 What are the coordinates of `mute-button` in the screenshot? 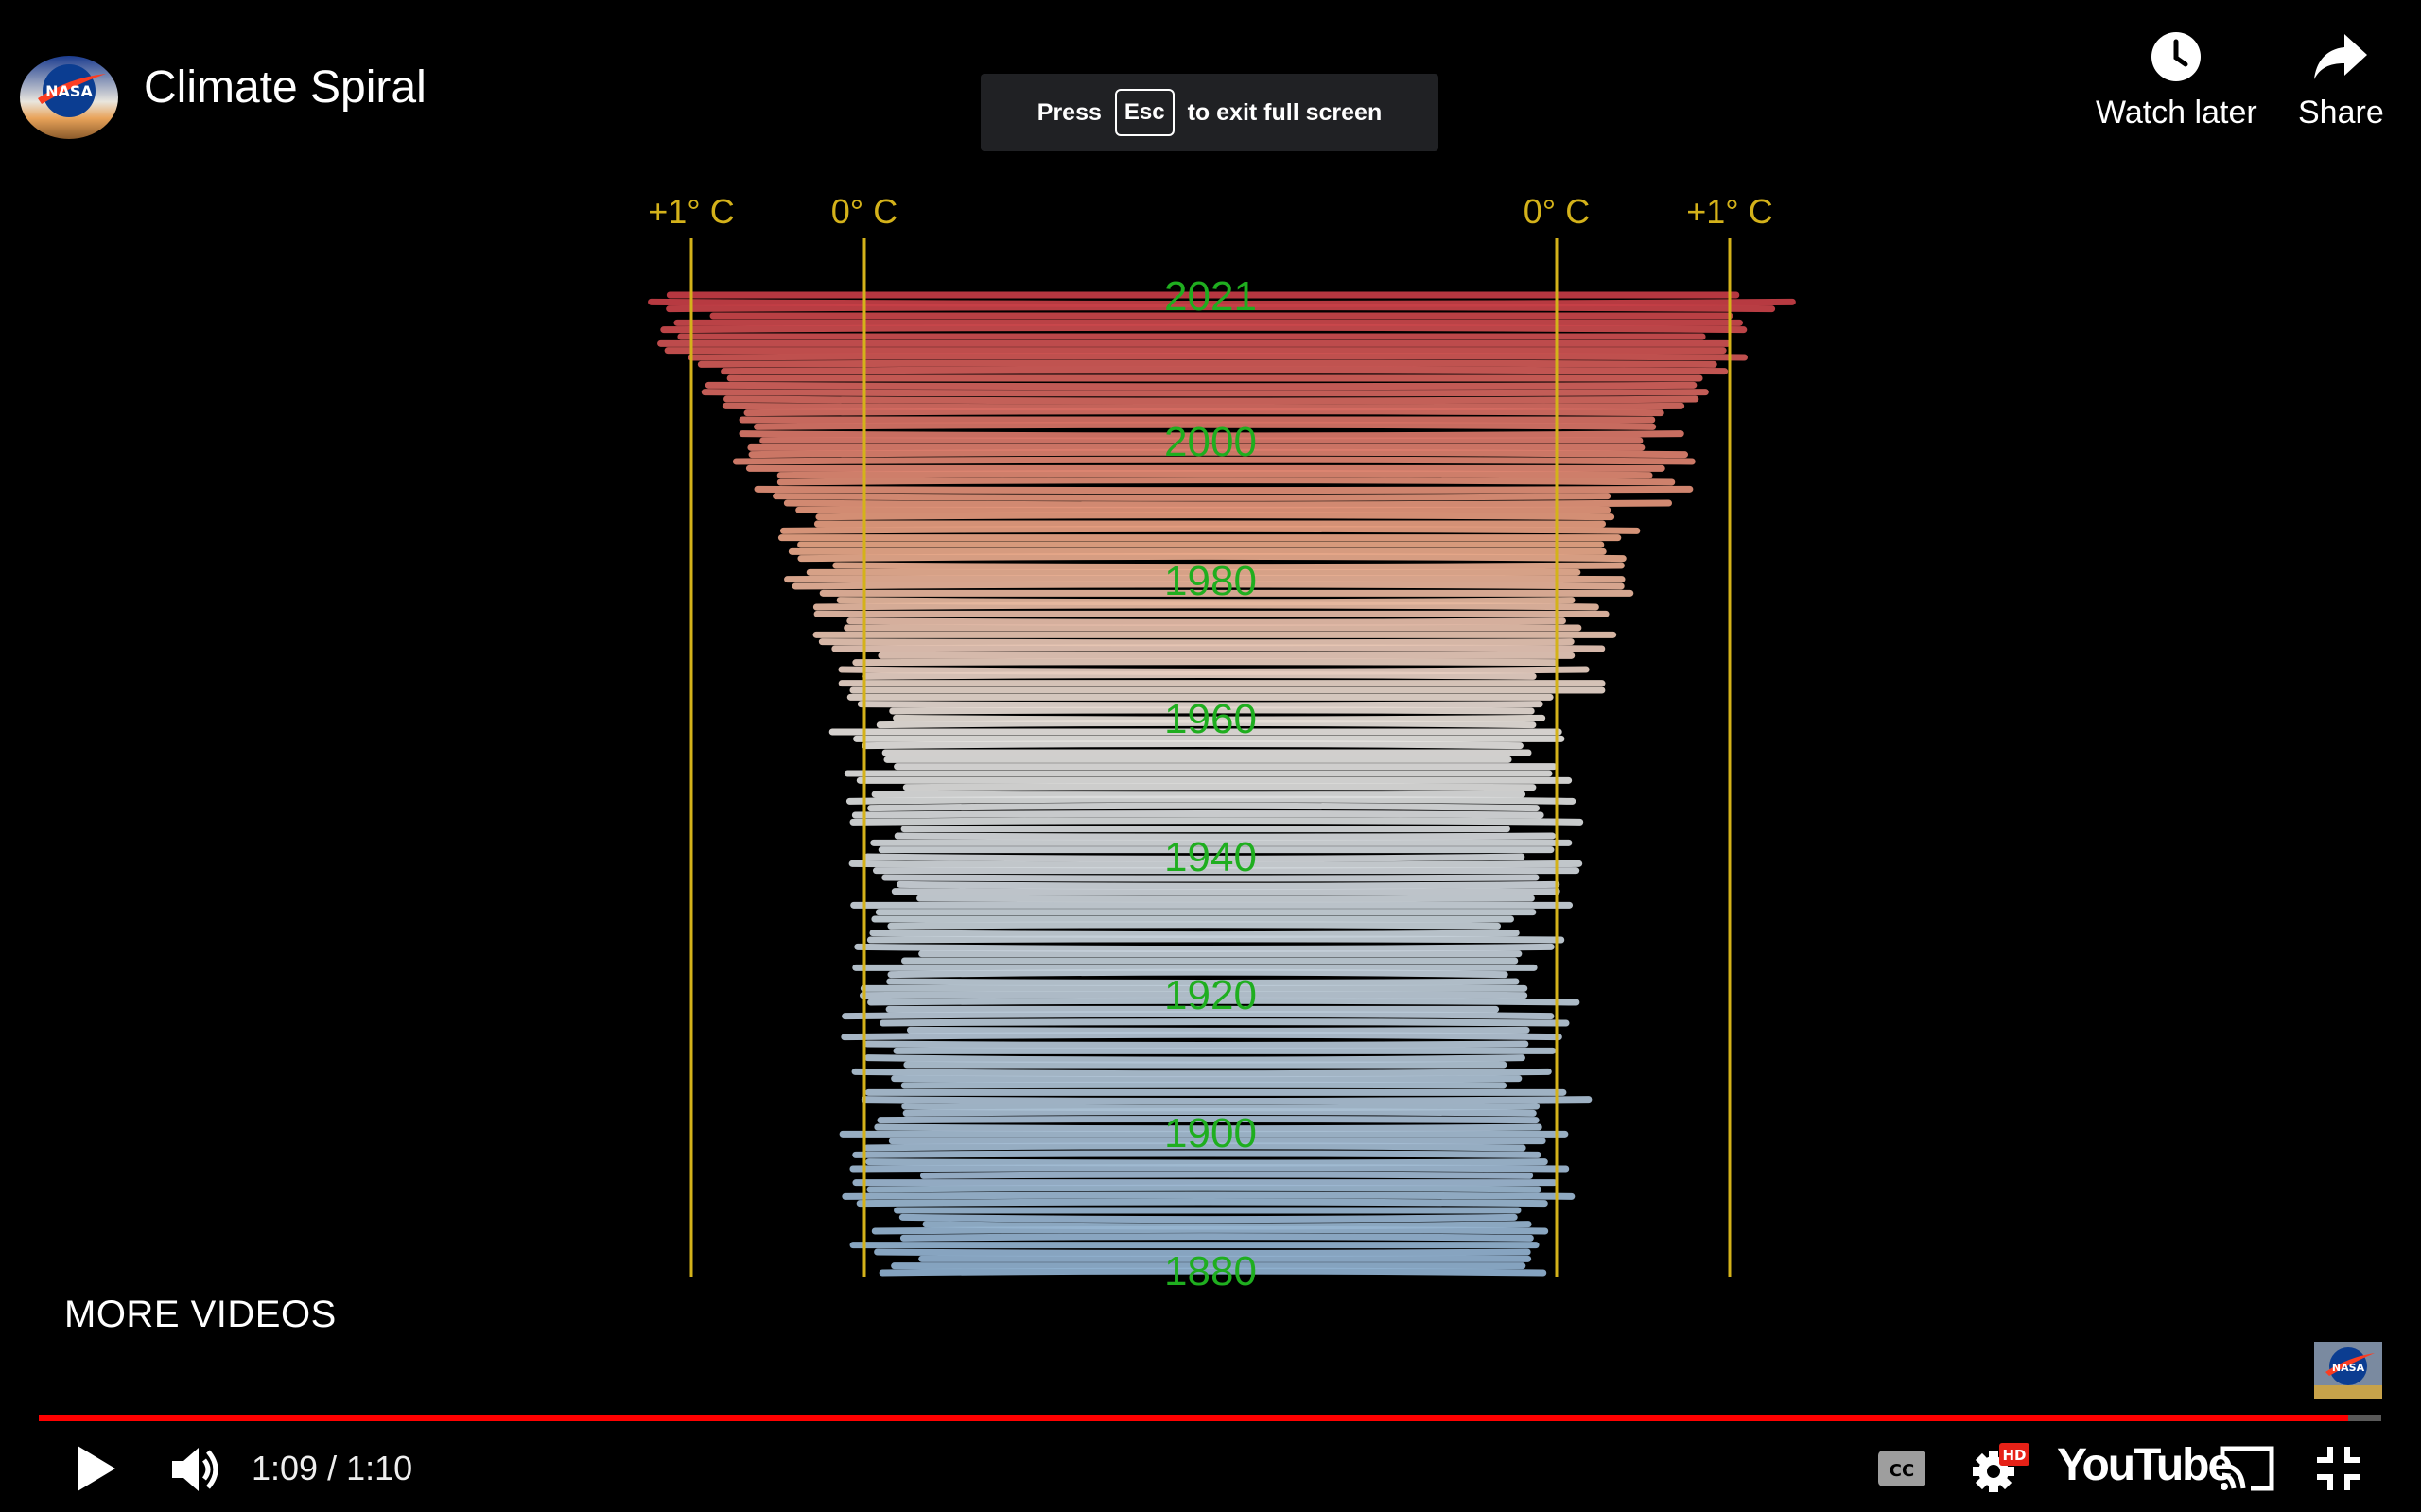 It's located at (196, 1472).